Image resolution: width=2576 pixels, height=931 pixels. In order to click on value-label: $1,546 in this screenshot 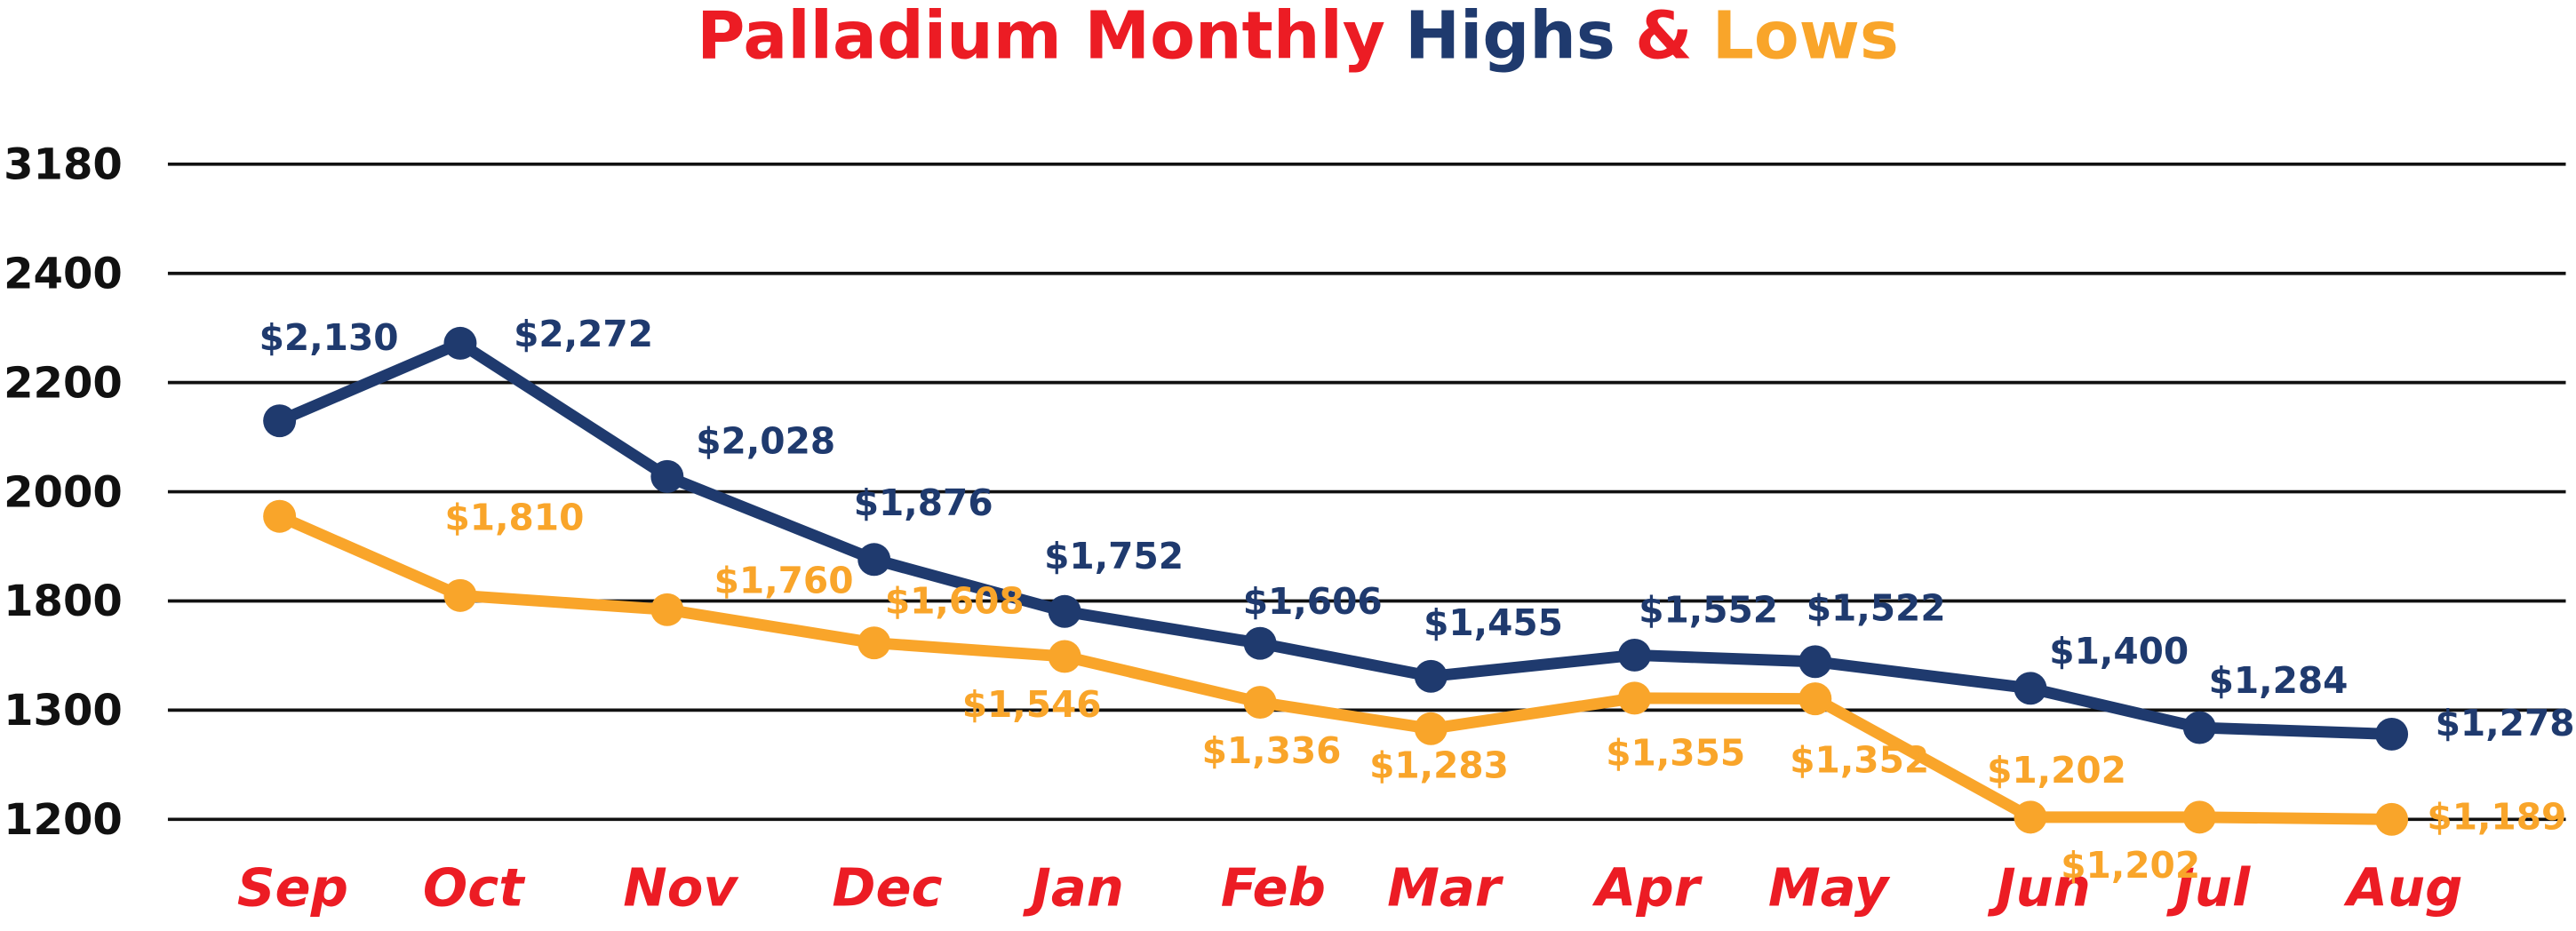, I will do `click(1032, 704)`.